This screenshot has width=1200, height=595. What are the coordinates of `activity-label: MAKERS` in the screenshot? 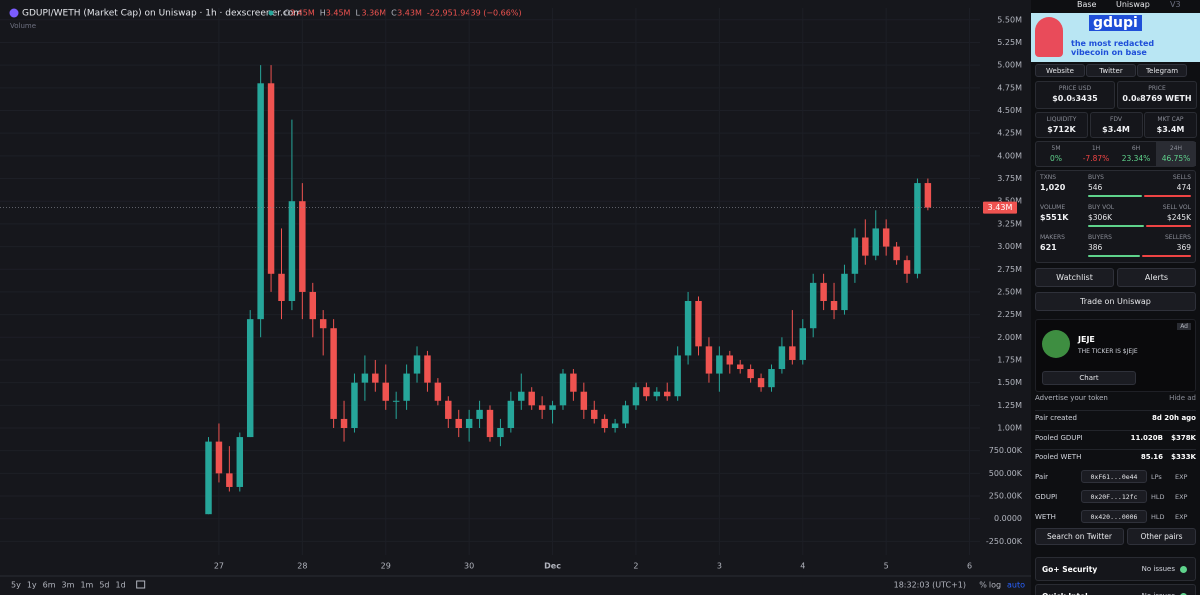 It's located at (1052, 237).